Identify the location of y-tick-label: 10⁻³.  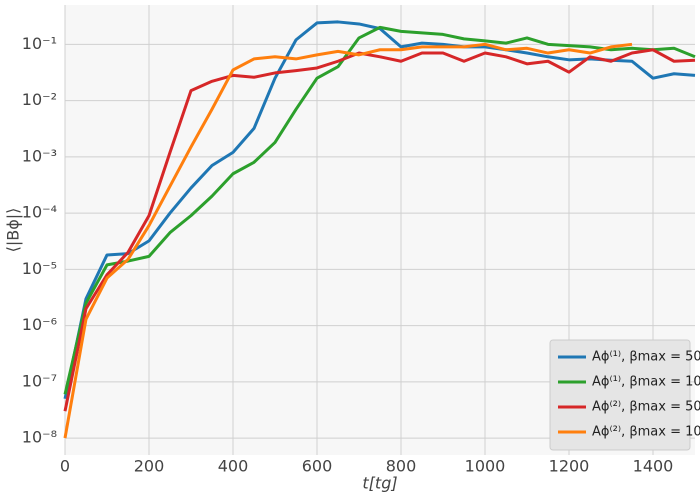
(39, 155).